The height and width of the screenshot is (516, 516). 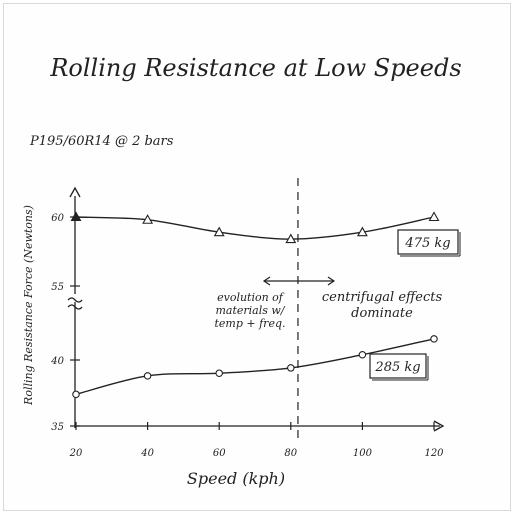 I want to click on divider-line, so click(x=299, y=309).